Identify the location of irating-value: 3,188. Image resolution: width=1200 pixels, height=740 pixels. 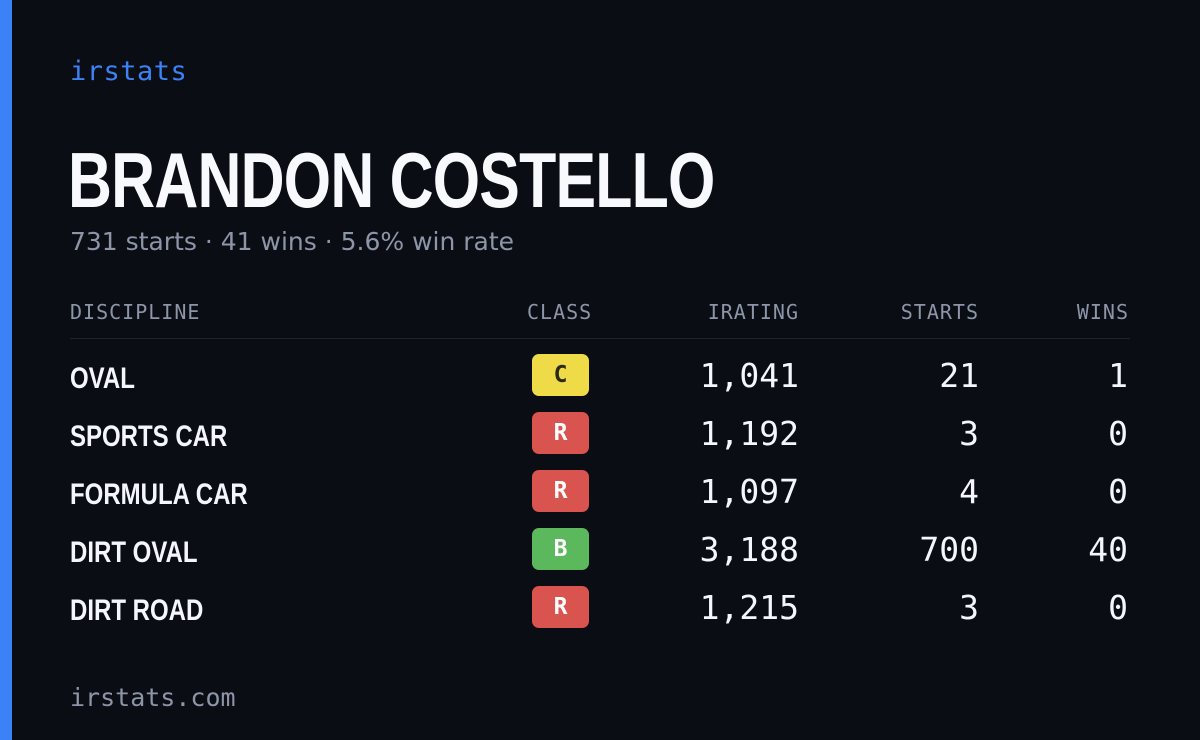
(749, 549).